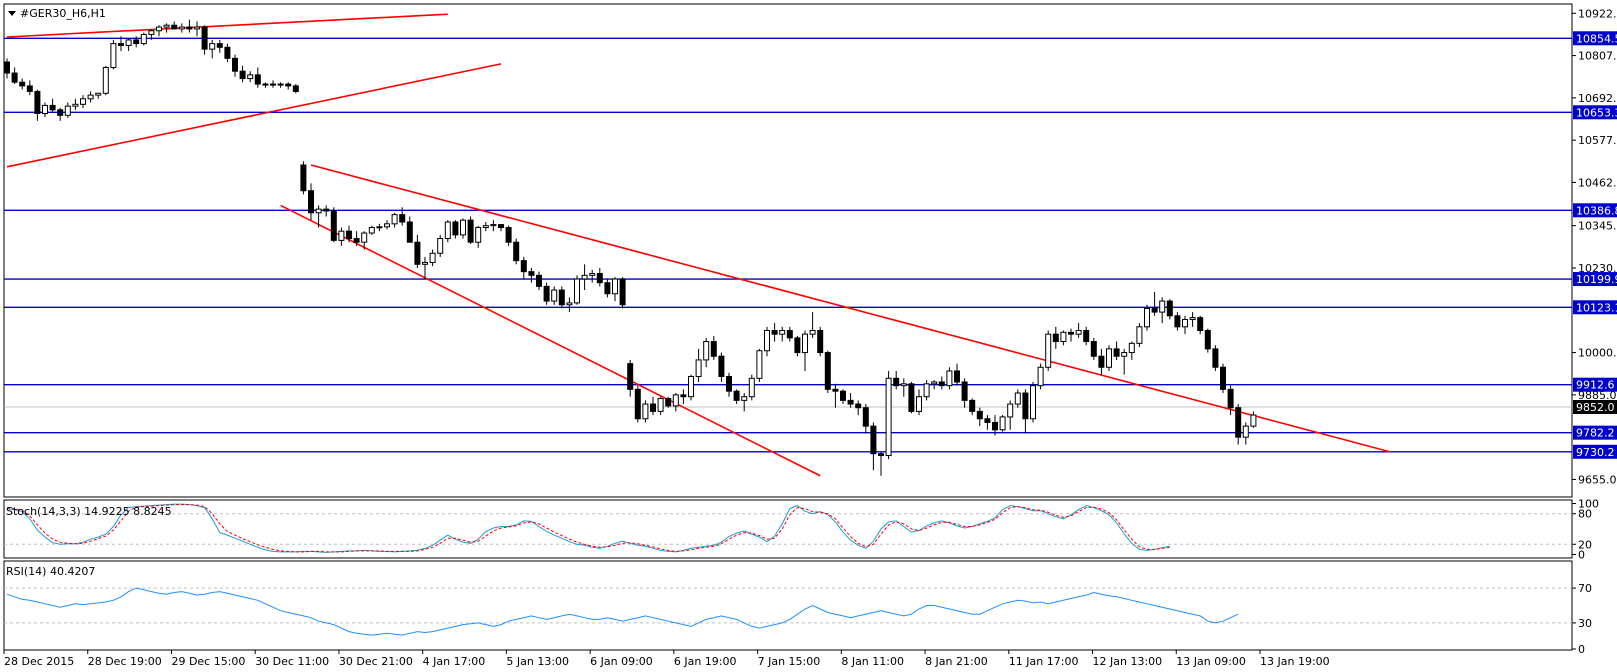 This screenshot has width=1617, height=672. Describe the element at coordinates (1597, 98) in the screenshot. I see `price-tick-label: 10692.5` at that location.